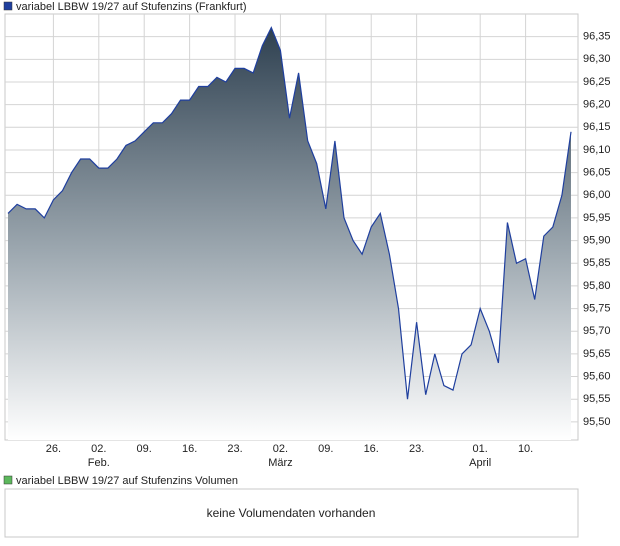 The width and height of the screenshot is (620, 546). What do you see at coordinates (525, 449) in the screenshot?
I see `x-tick-label: 10.` at bounding box center [525, 449].